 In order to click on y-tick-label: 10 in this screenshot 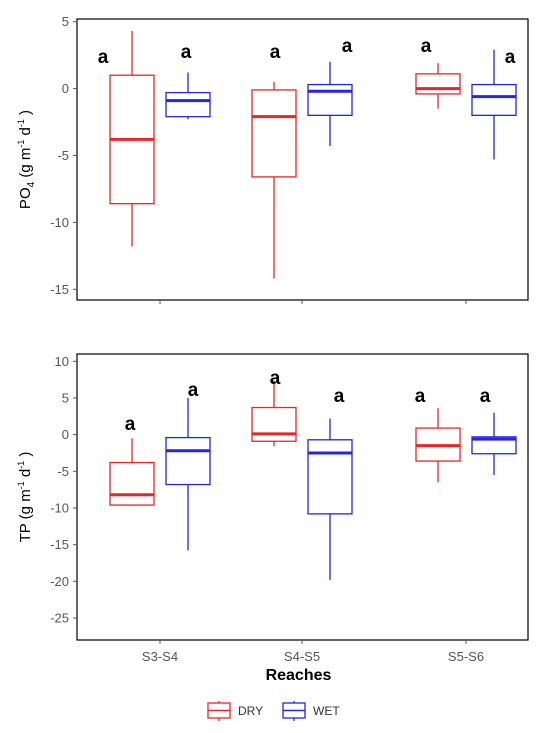, I will do `click(62, 361)`.